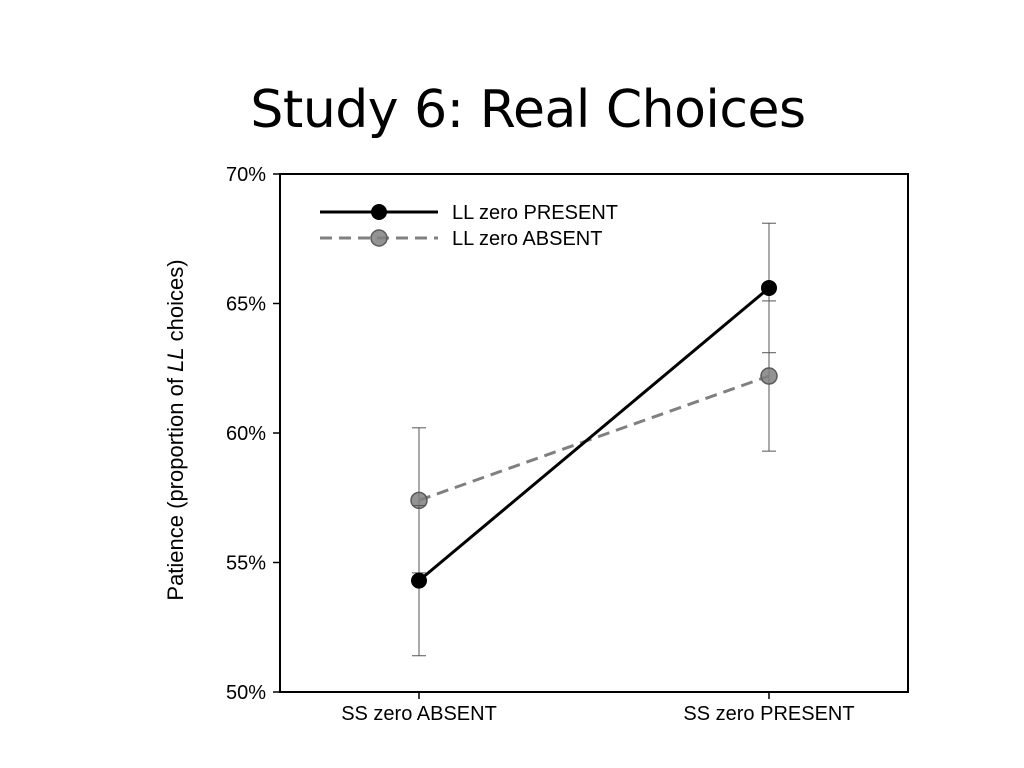 The width and height of the screenshot is (1024, 768). What do you see at coordinates (246, 564) in the screenshot?
I see `y-tick-label: 55%` at bounding box center [246, 564].